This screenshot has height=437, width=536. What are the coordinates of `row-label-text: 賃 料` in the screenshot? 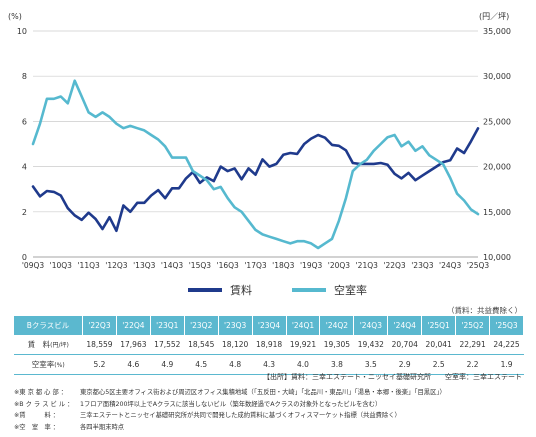 It's located at (39, 344).